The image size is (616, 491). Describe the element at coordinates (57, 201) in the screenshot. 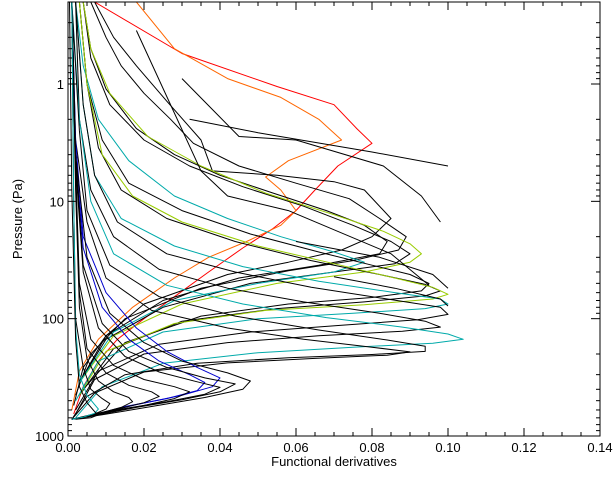

I see `y-tick-label: 10` at that location.